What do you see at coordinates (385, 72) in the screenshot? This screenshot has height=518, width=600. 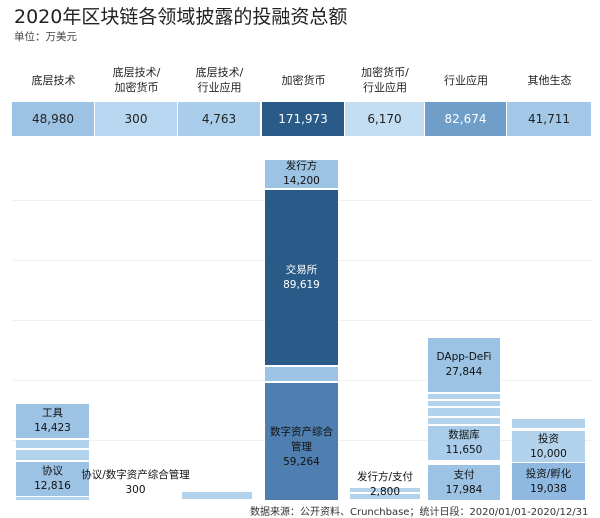 I see `header-line: 加密货币/` at bounding box center [385, 72].